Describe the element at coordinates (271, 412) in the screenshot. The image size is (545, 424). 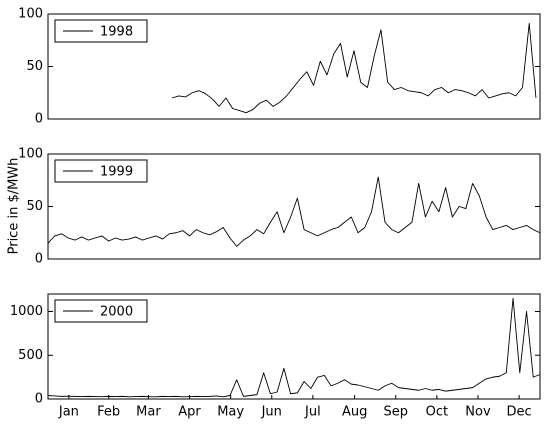
I see `x-tick-label: Jun` at that location.